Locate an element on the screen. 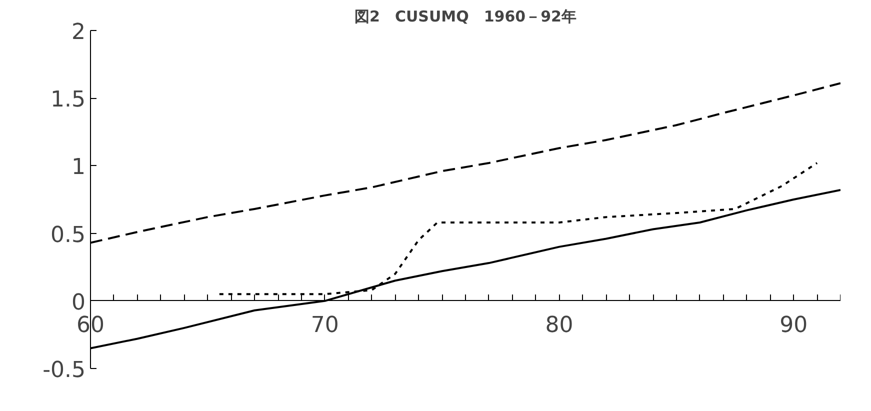 The image size is (871, 411). y-tick-label: -0.5 is located at coordinates (64, 370).